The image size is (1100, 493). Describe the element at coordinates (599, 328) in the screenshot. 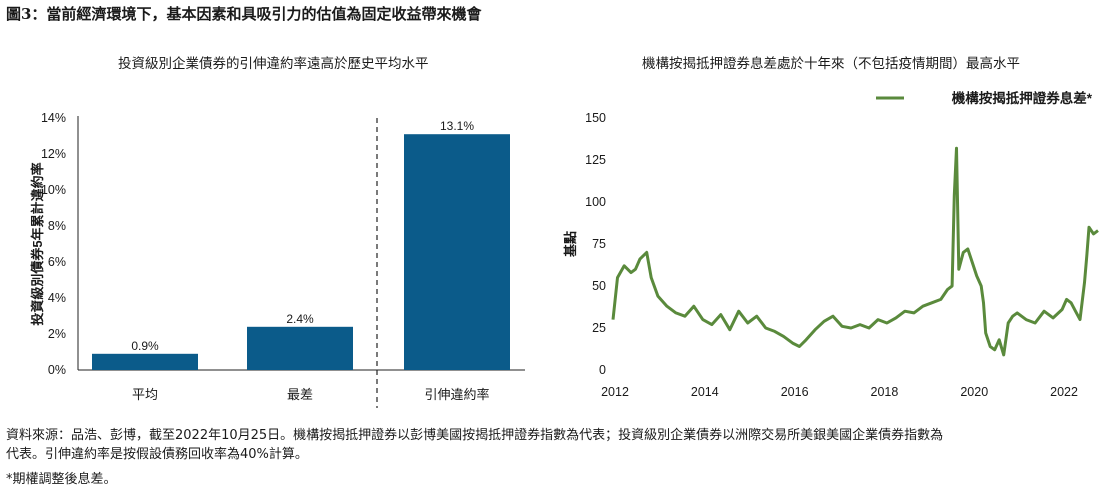

I see `line-y-tick-label: 25` at that location.